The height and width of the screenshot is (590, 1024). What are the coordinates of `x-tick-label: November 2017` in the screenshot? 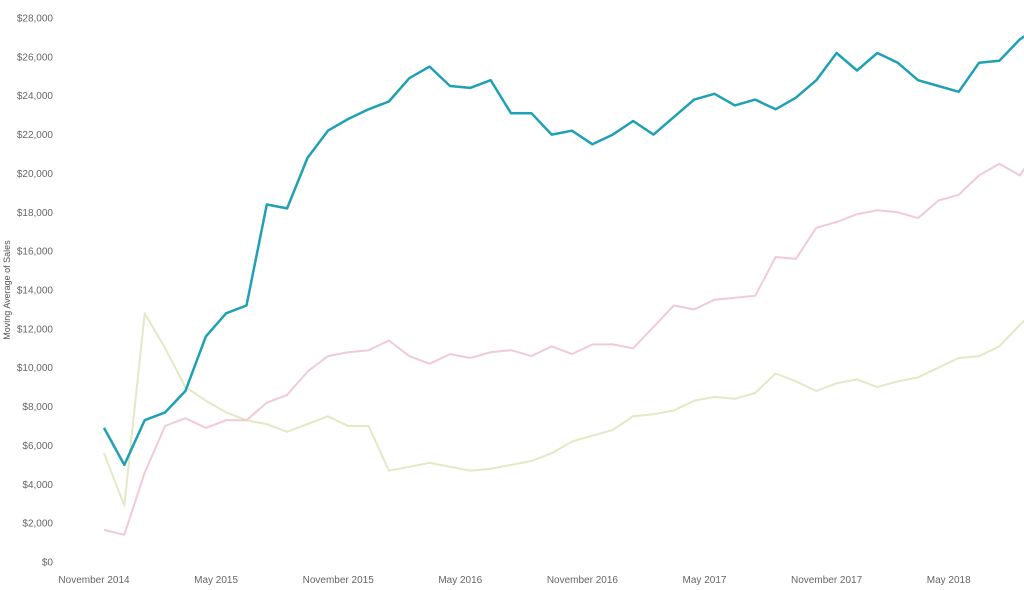 It's located at (827, 580).